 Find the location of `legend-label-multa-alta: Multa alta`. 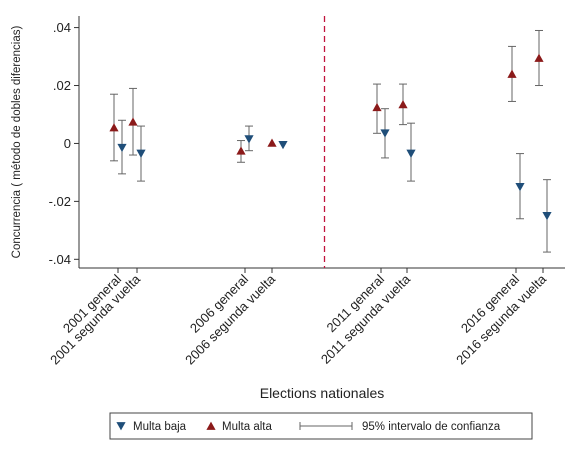

legend-label-multa-alta: Multa alta is located at coordinates (247, 427).